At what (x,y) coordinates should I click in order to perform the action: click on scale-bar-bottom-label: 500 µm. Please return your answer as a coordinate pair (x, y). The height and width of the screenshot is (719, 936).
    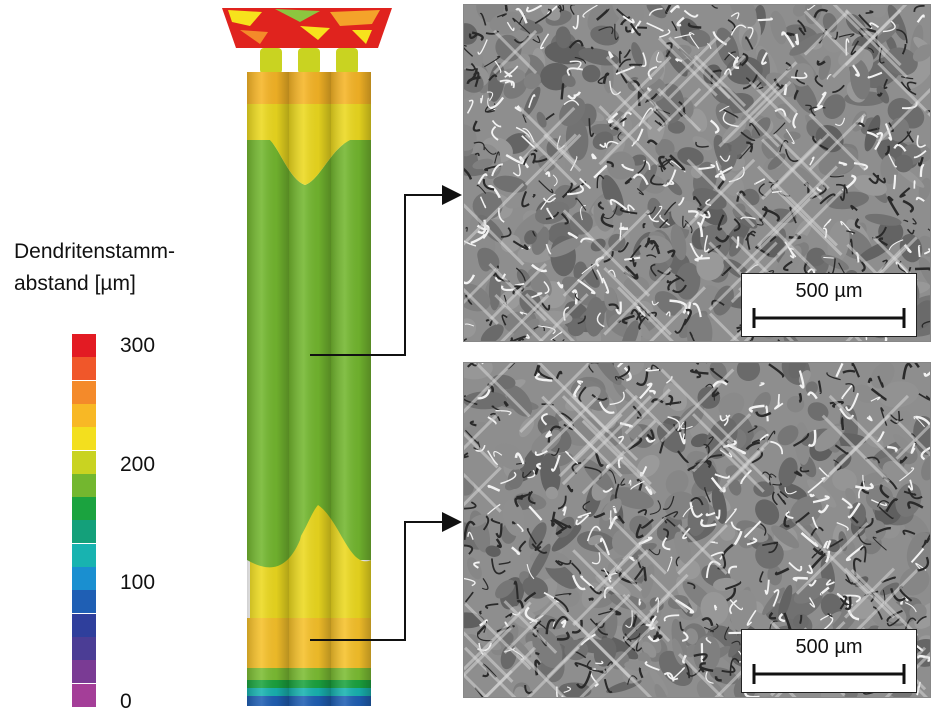
    Looking at the image, I should click on (829, 647).